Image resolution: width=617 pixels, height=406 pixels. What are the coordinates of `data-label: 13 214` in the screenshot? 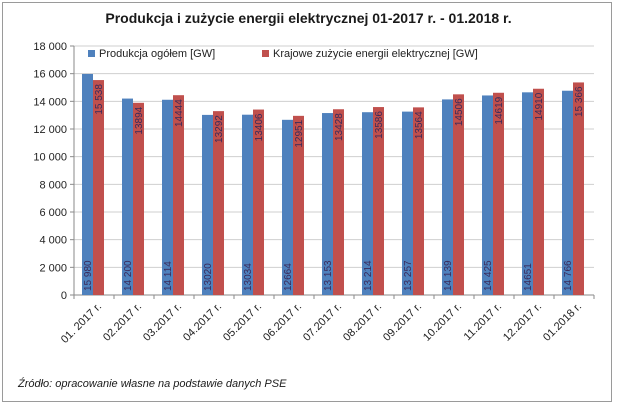 It's located at (368, 275).